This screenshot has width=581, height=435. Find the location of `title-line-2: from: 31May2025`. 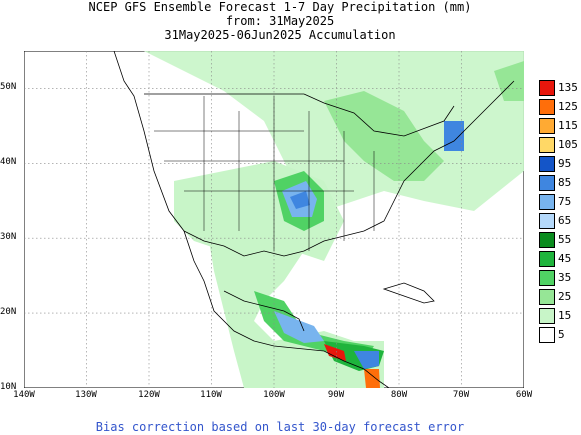

title-line-2: from: 31May2025 is located at coordinates (280, 21).